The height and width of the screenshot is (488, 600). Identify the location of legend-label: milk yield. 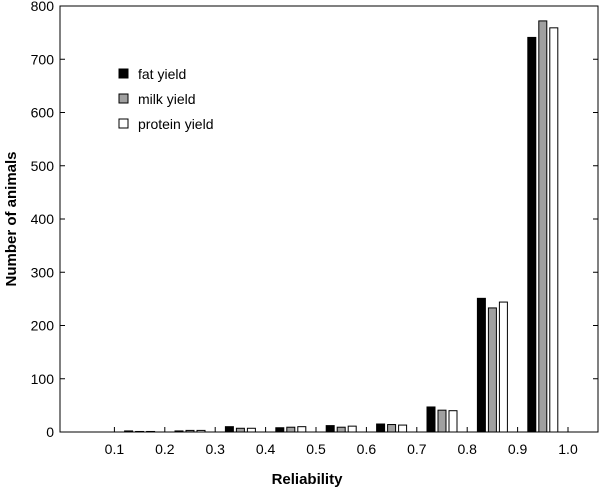
(167, 99).